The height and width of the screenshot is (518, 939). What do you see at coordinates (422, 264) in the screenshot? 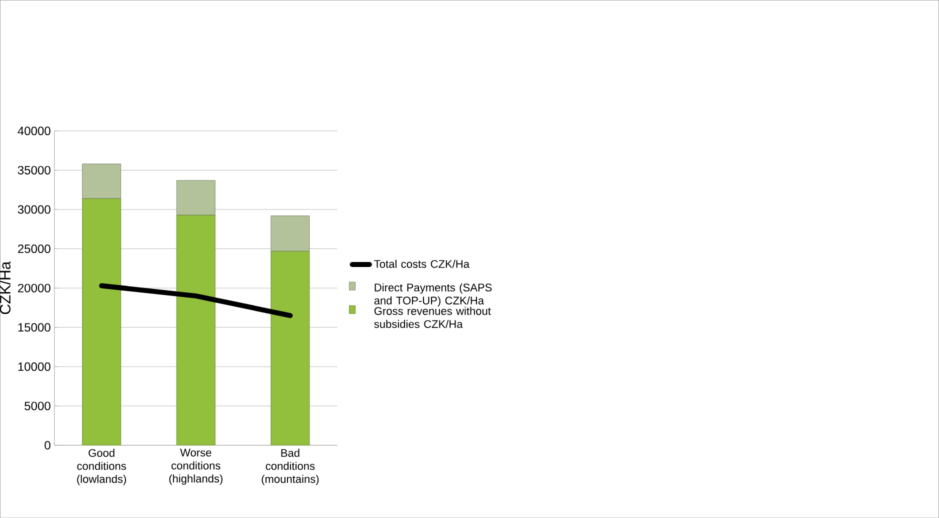
I see `legend-label: Total costs CZK/Ha` at bounding box center [422, 264].